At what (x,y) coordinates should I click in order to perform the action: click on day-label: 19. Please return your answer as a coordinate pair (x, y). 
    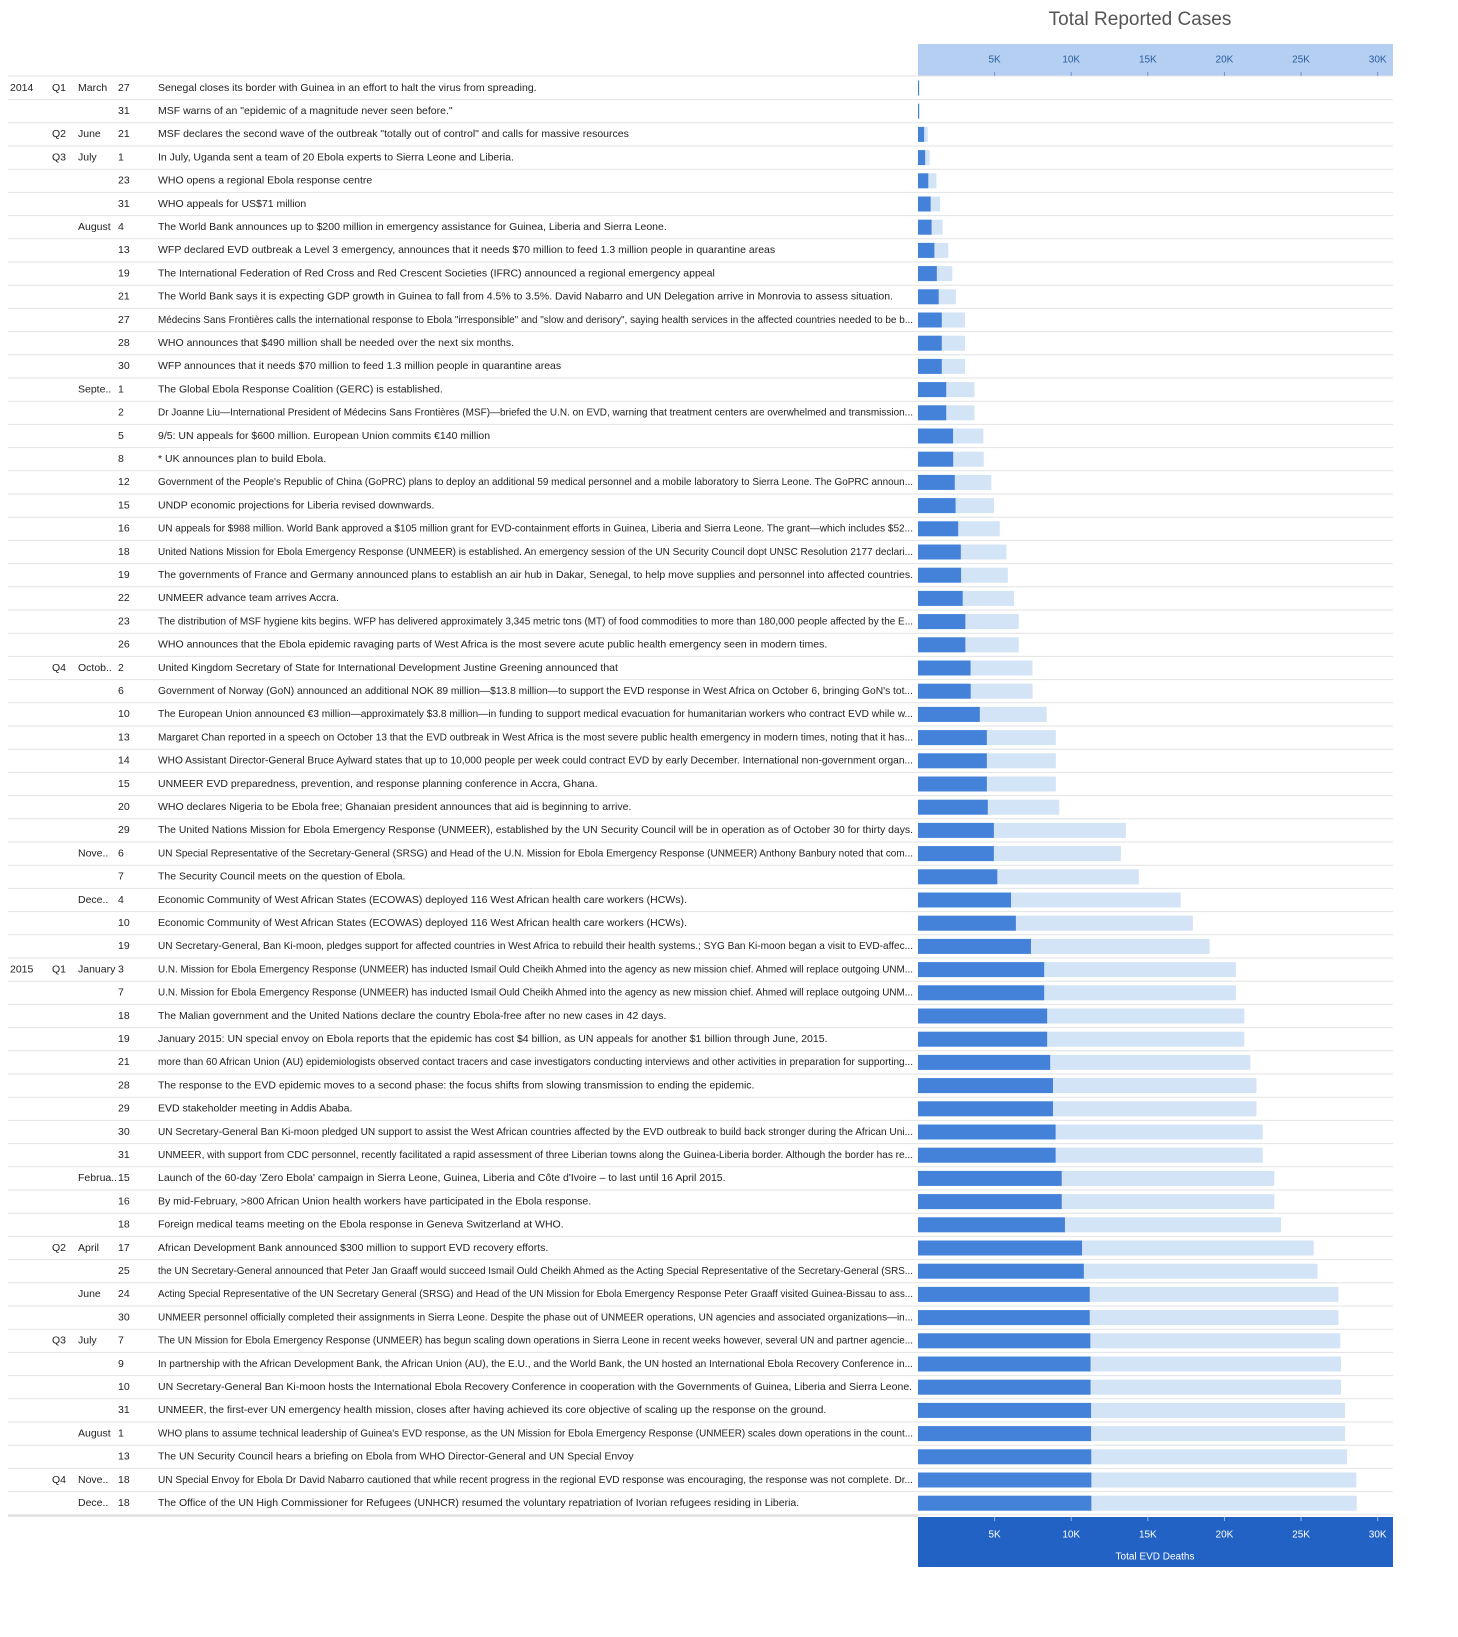
    Looking at the image, I should click on (124, 946).